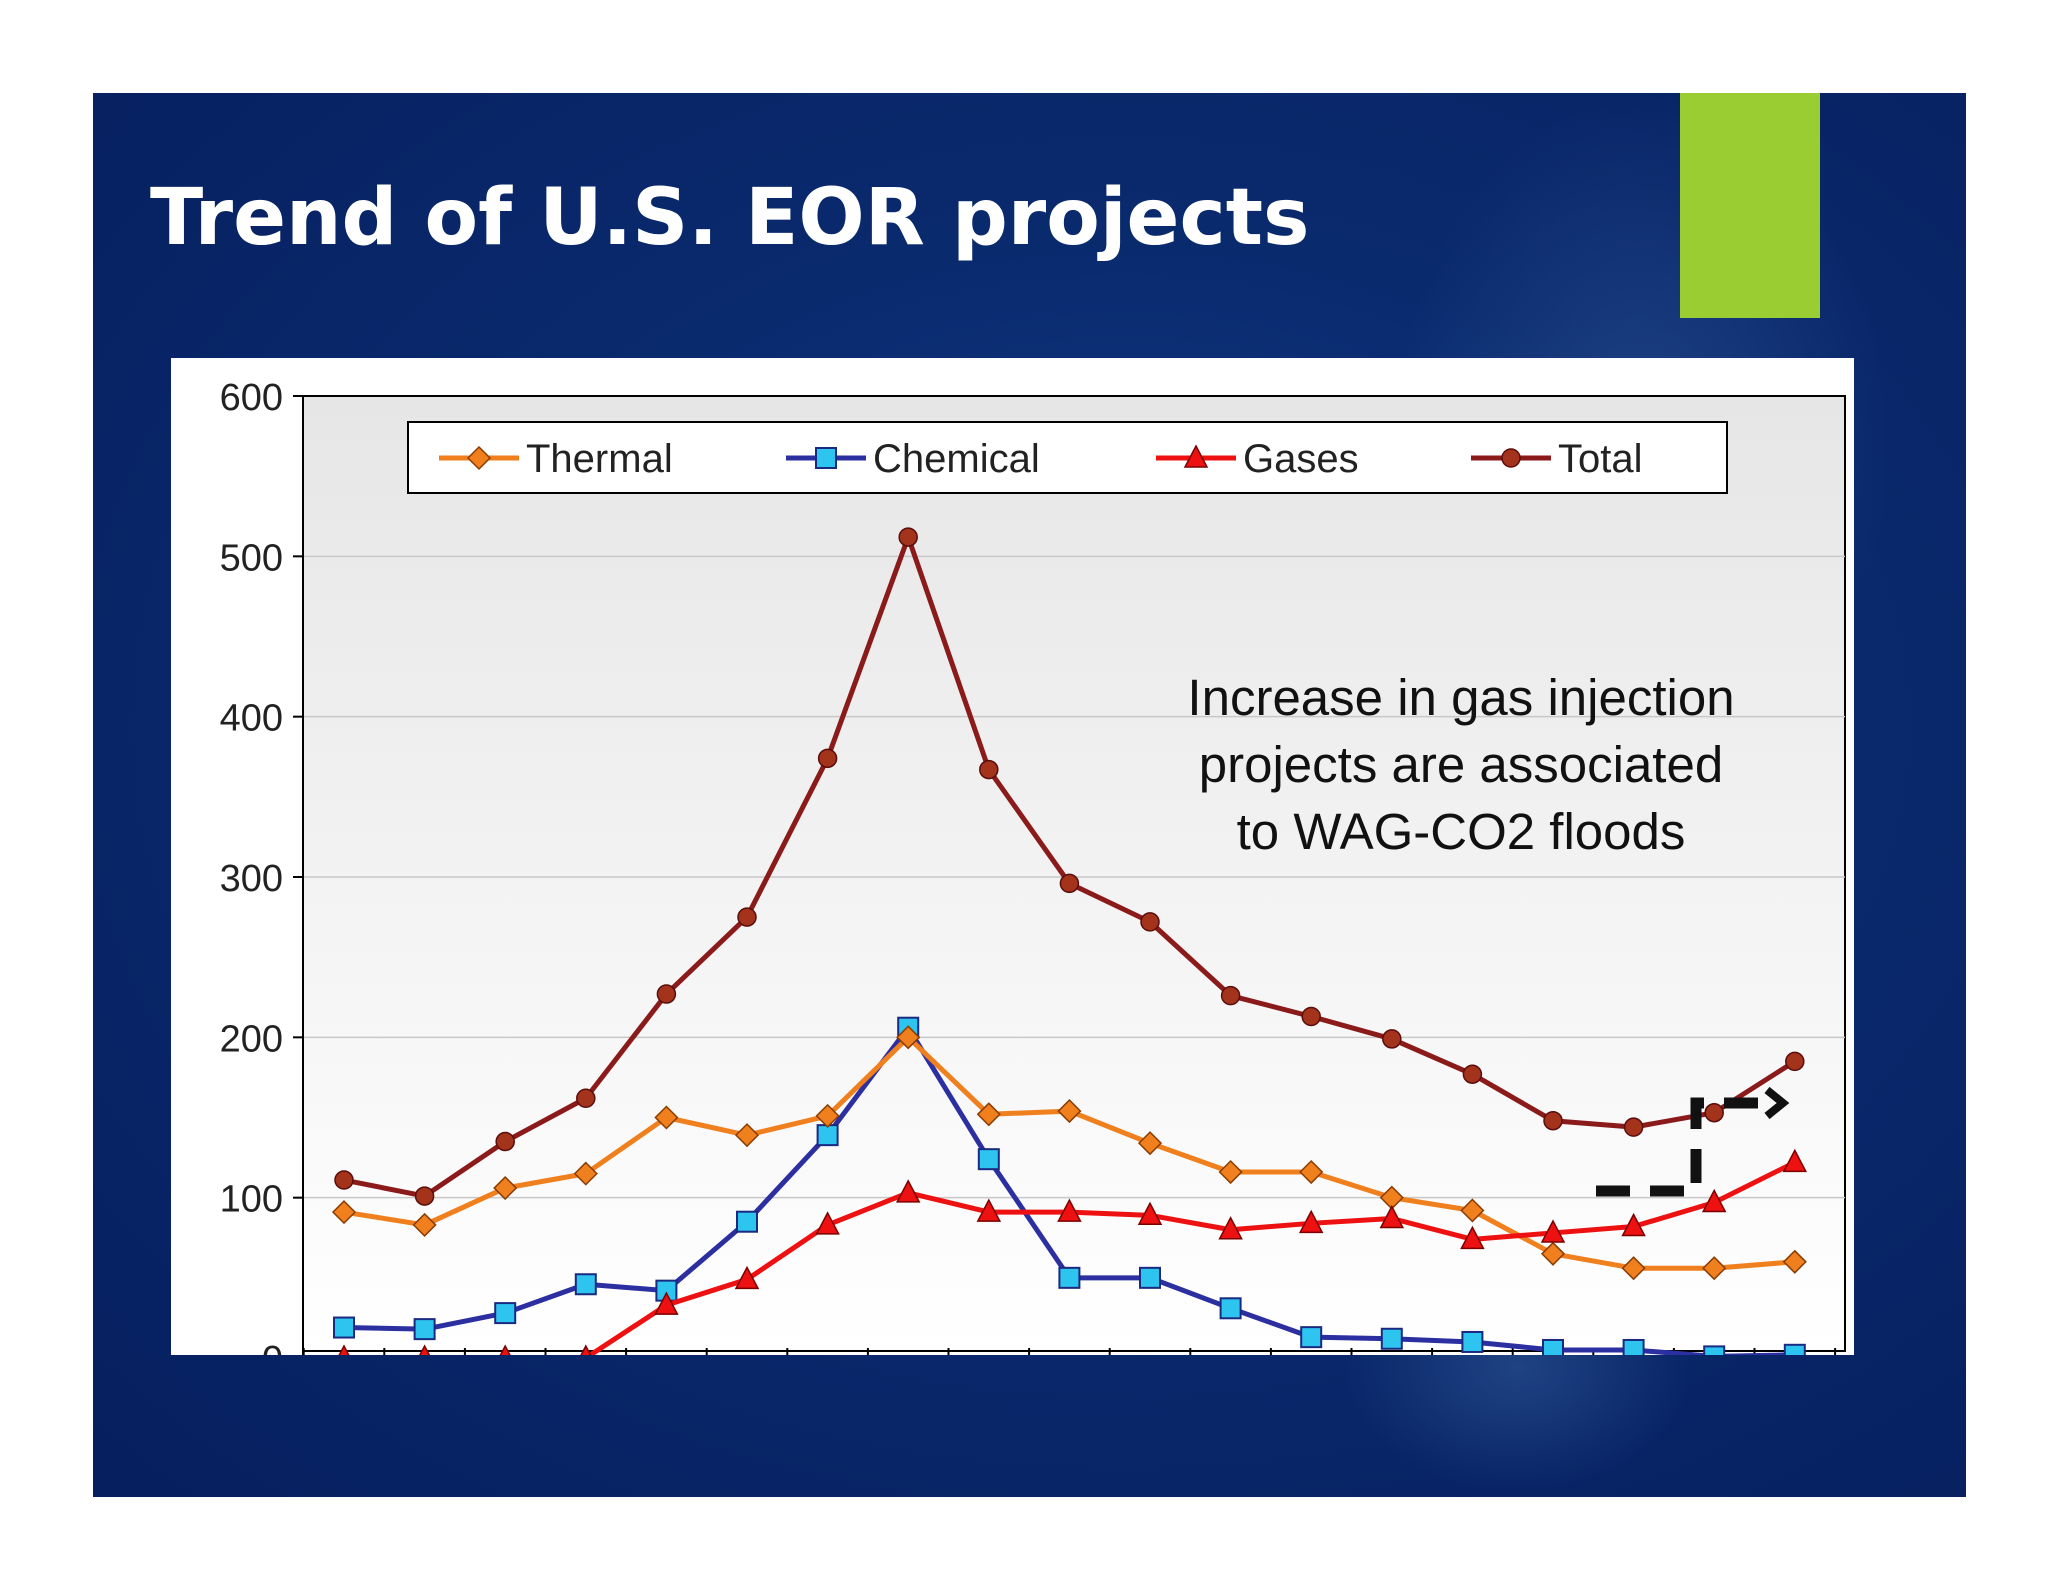 The image size is (2048, 1582). What do you see at coordinates (1750, 205) in the screenshot?
I see `accent-block` at bounding box center [1750, 205].